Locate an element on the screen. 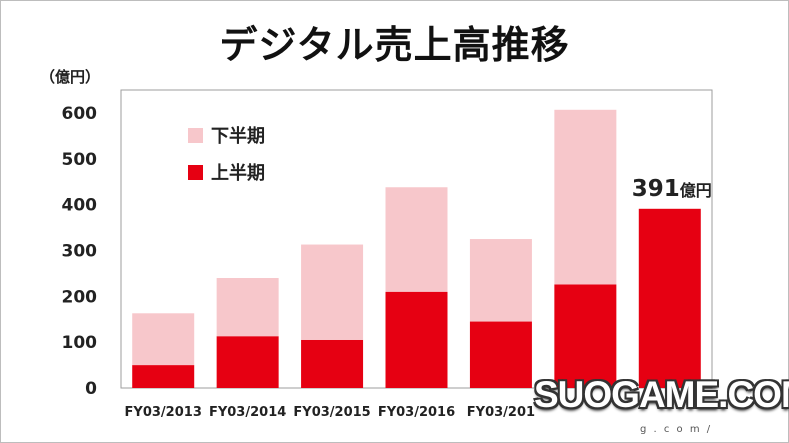 Image resolution: width=789 pixels, height=443 pixels. watermark-subtext: g . c o m / is located at coordinates (676, 429).